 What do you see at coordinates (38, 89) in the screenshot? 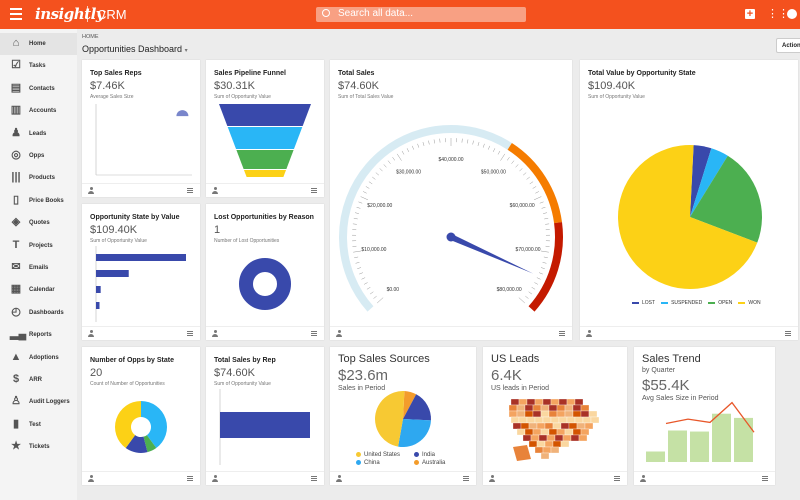
I see `sidebar-item-contacts: ▤ Contacts` at bounding box center [38, 89].